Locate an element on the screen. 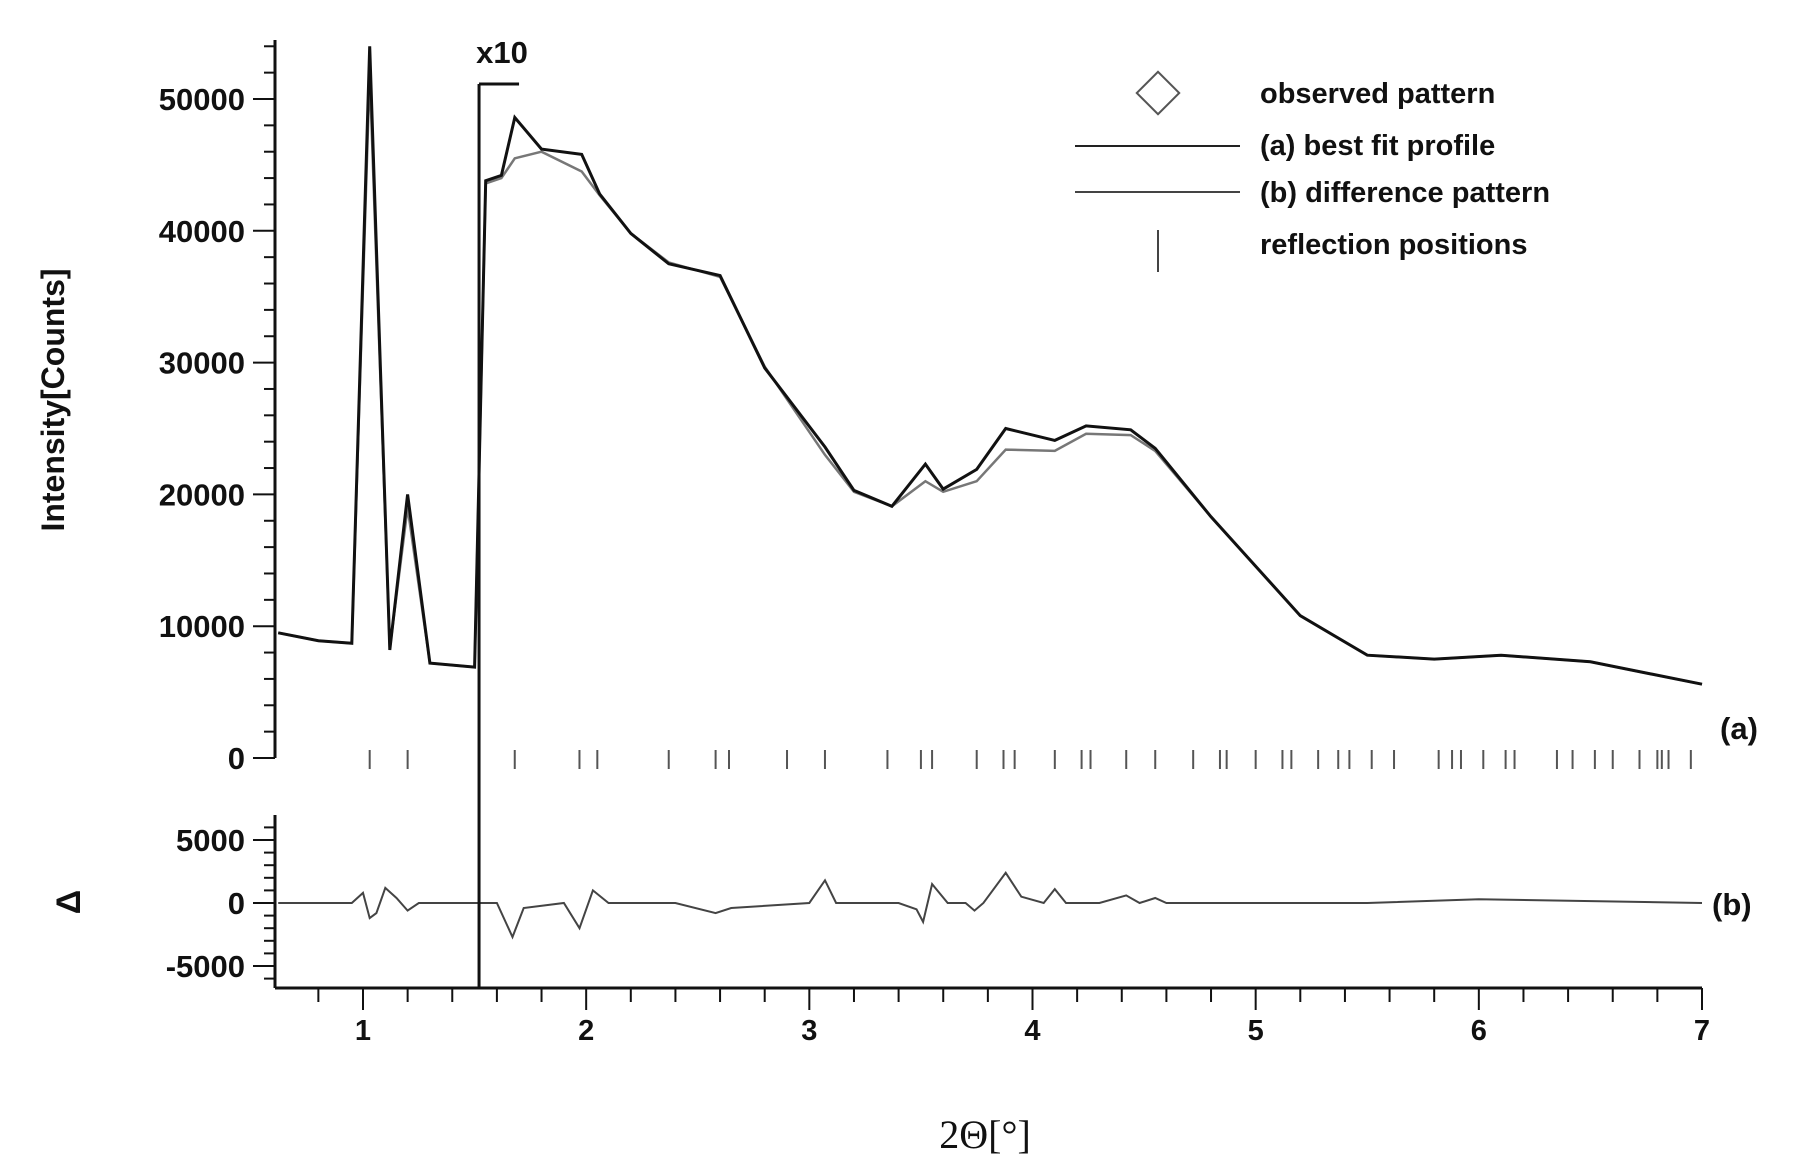  y-tick-label: 50000 is located at coordinates (202, 99).